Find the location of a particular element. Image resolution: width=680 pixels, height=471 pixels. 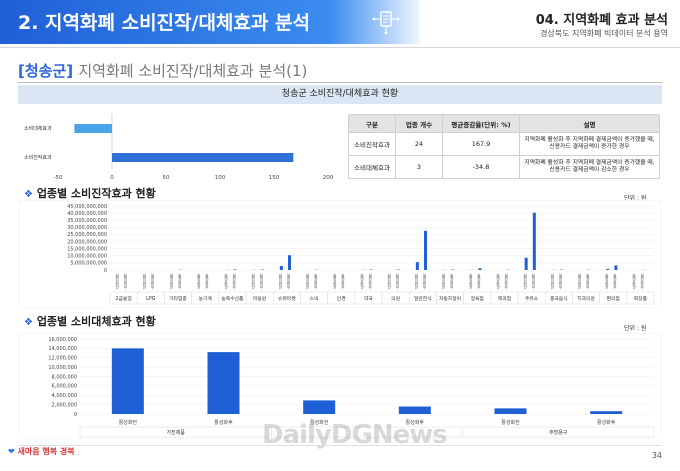

y-tick-label: 4,000,000 is located at coordinates (64, 396).